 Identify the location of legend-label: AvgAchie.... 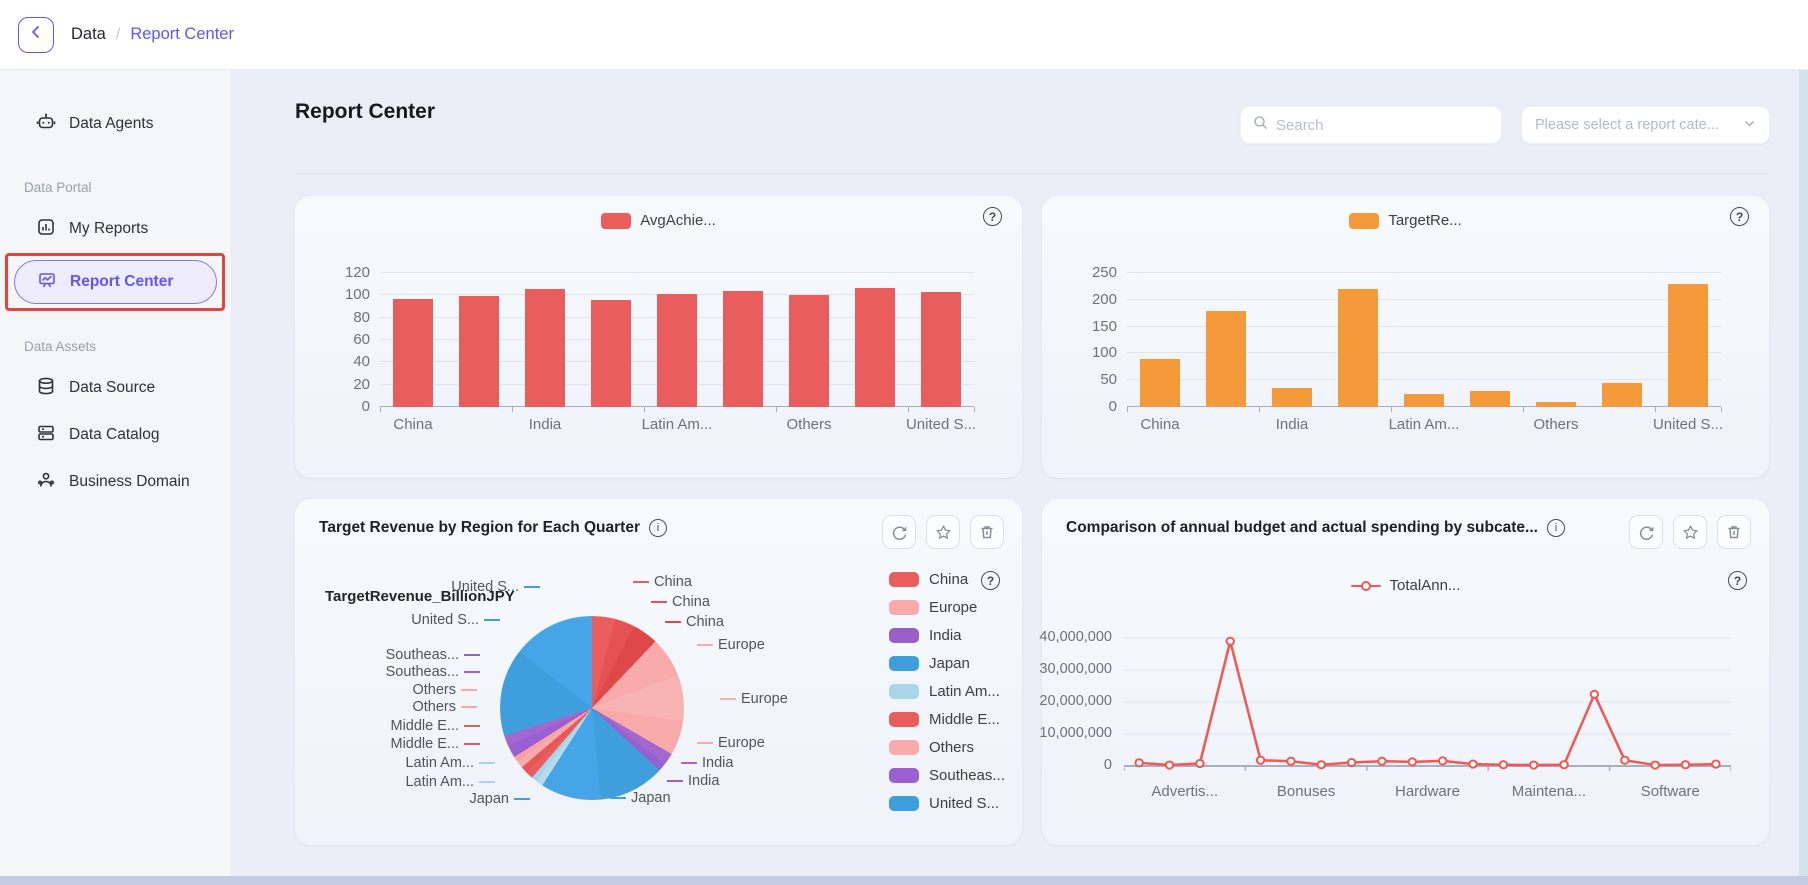
(678, 220).